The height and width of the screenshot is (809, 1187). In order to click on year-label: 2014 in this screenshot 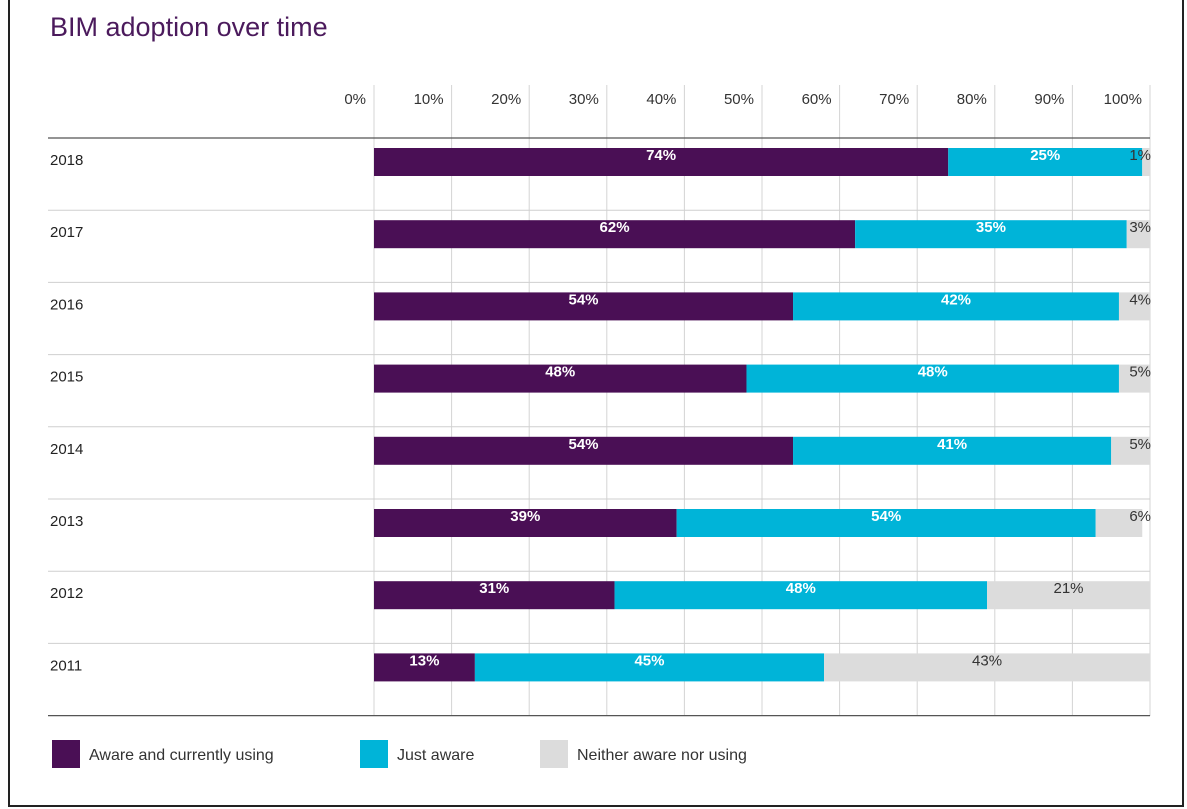, I will do `click(66, 449)`.